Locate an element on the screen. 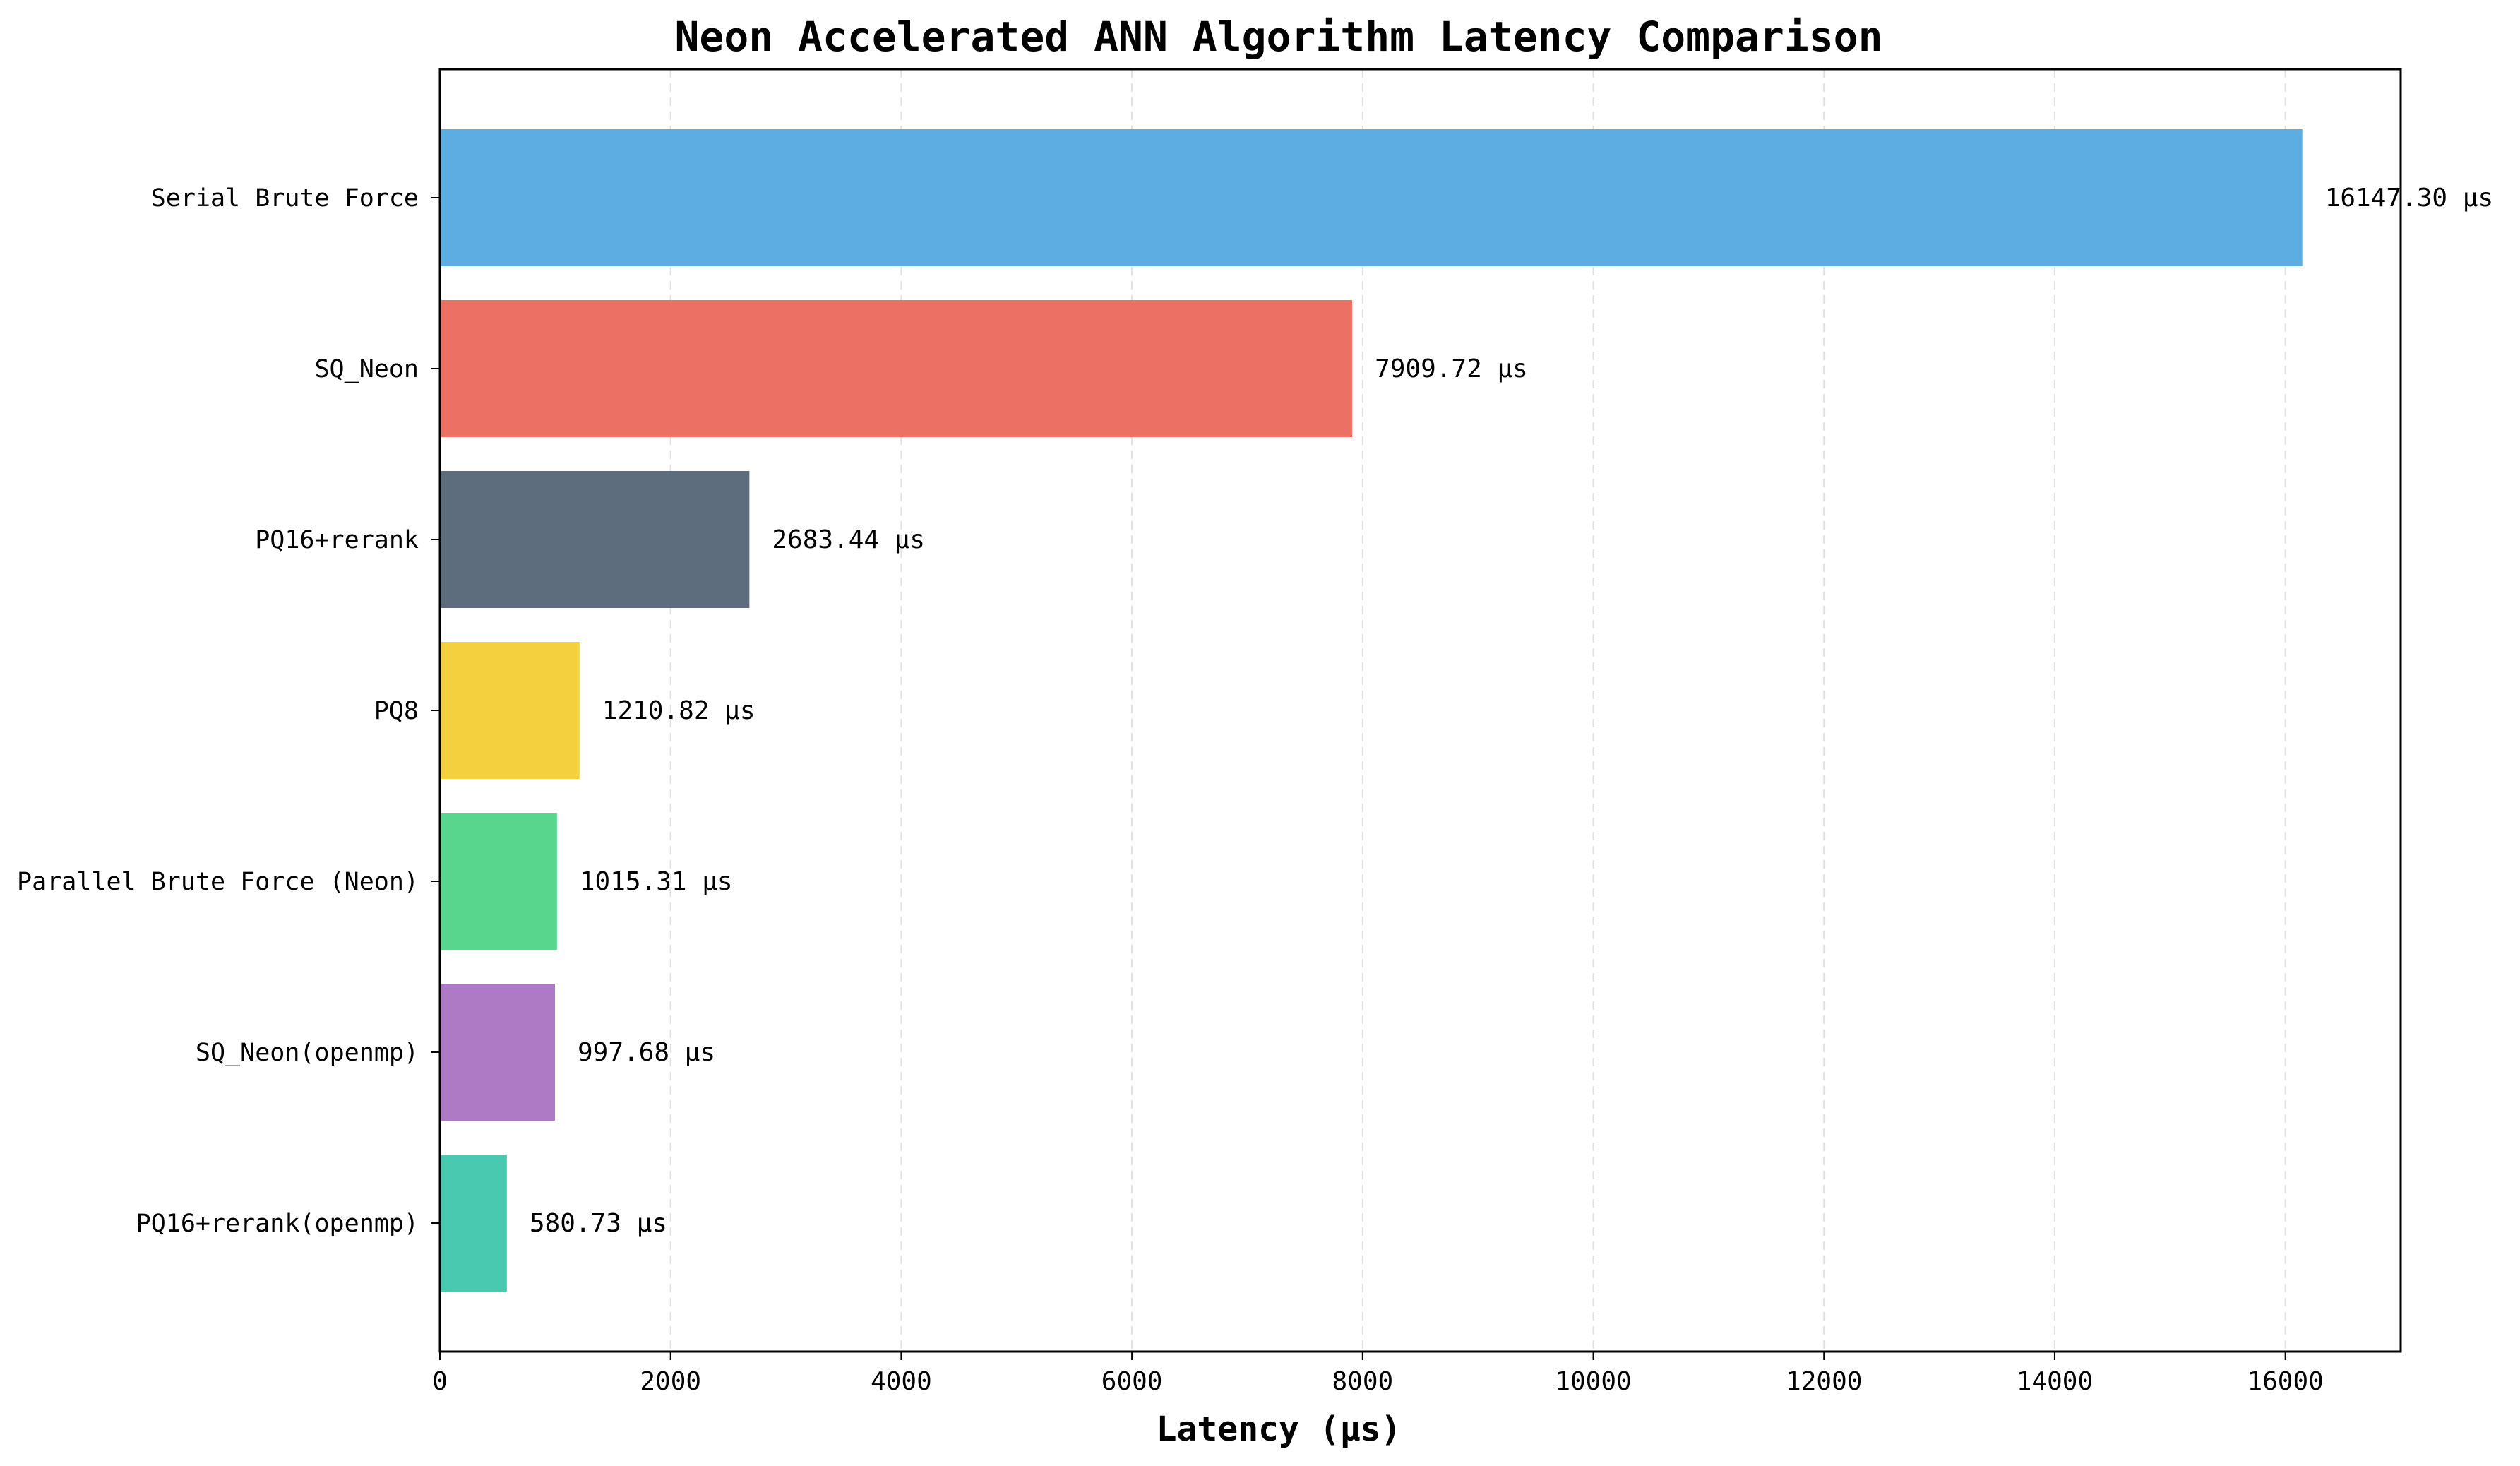  y-tick-label: PQ16+rerank is located at coordinates (337, 540).